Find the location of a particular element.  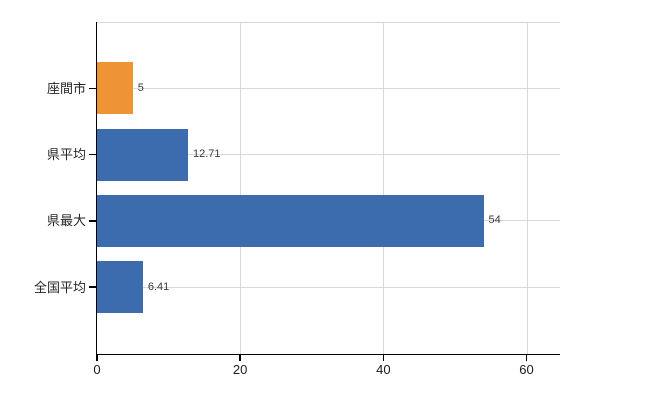

value-label: 54 is located at coordinates (494, 220).